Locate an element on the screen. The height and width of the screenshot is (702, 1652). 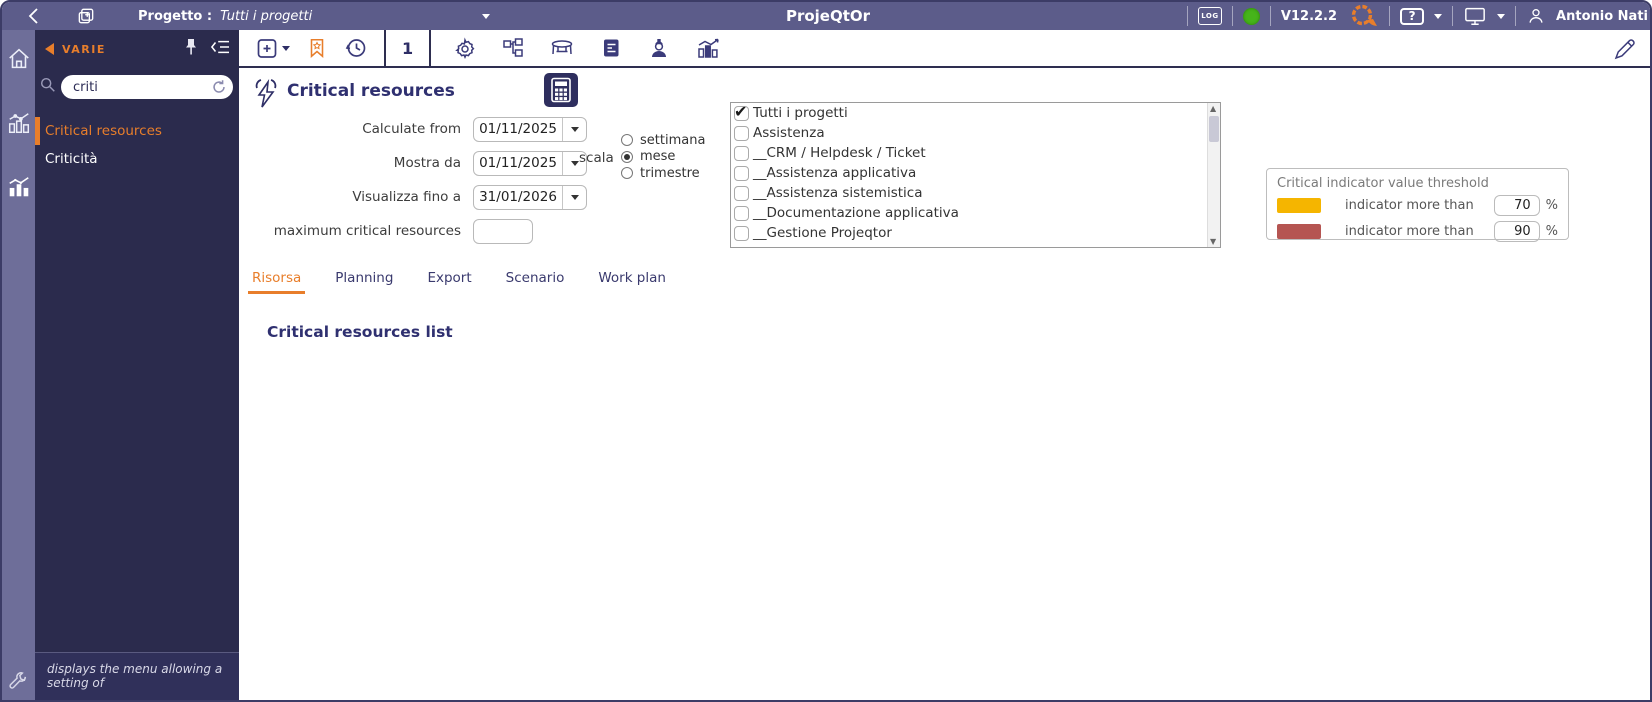
collapse-menu-icon is located at coordinates (220, 49).